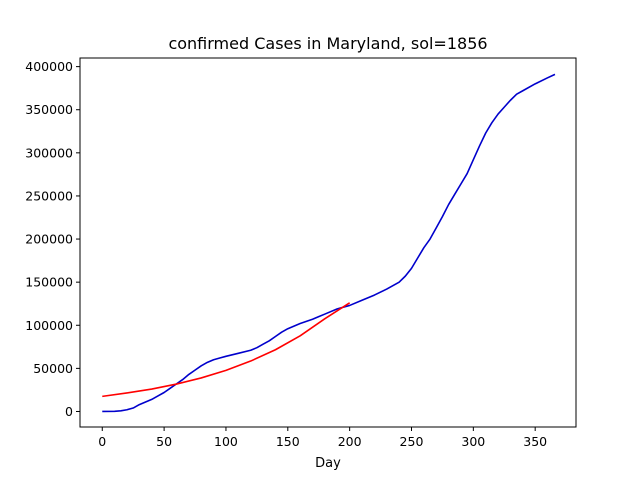  Describe the element at coordinates (49, 66) in the screenshot. I see `y-tick-label: 400000` at that location.